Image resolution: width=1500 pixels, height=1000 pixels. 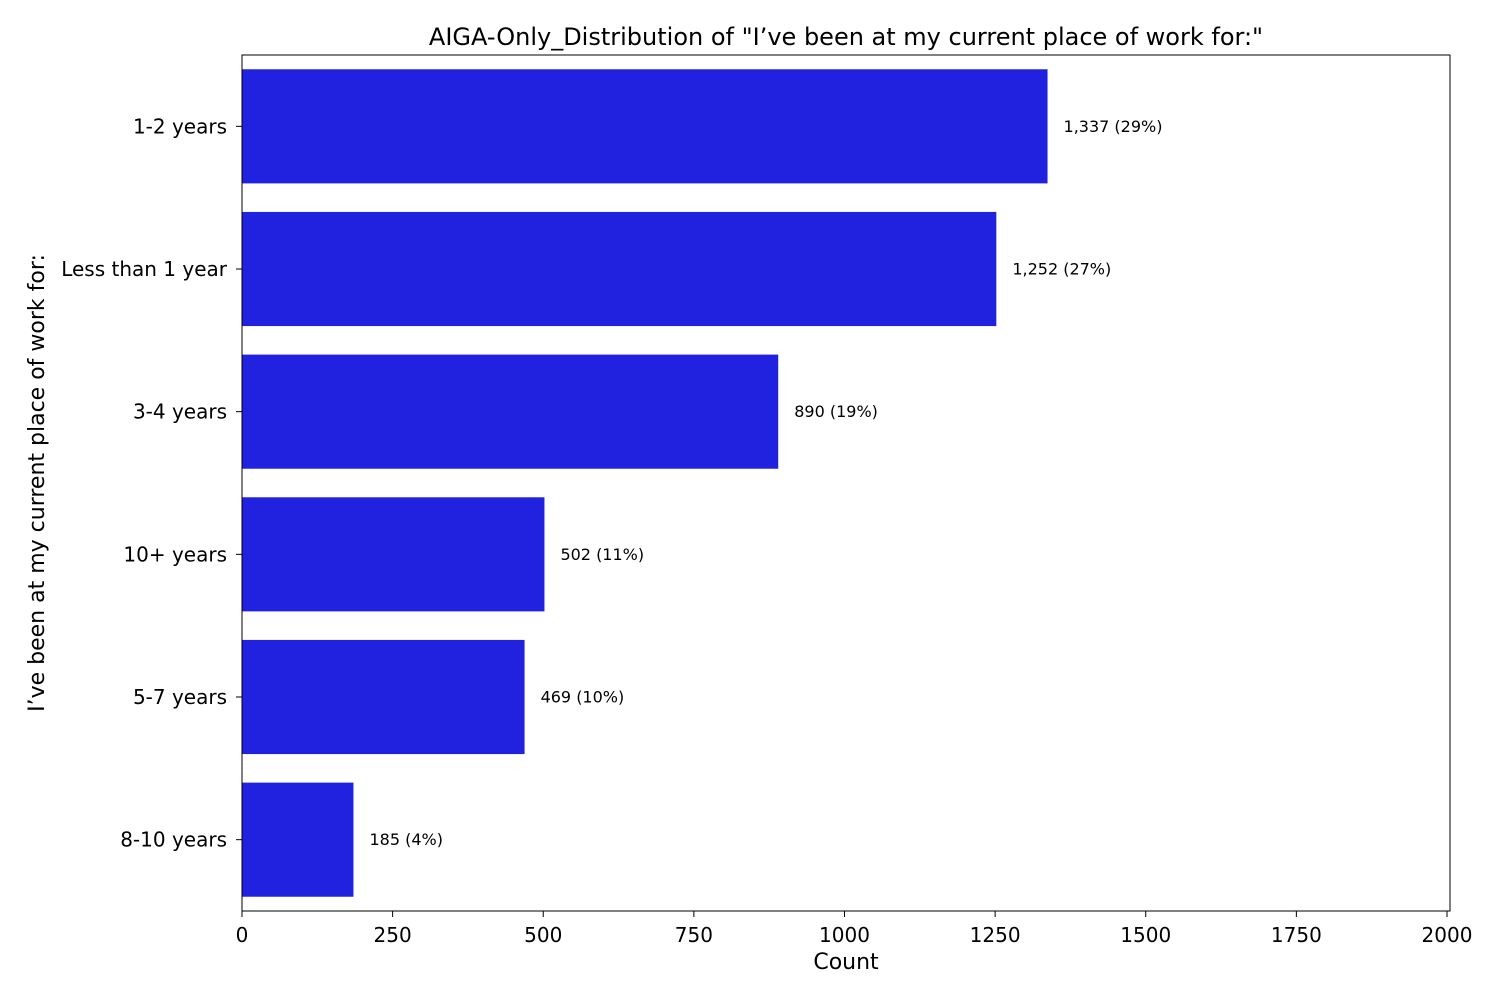 What do you see at coordinates (144, 269) in the screenshot?
I see `y-tick-label: Less than 1 year` at bounding box center [144, 269].